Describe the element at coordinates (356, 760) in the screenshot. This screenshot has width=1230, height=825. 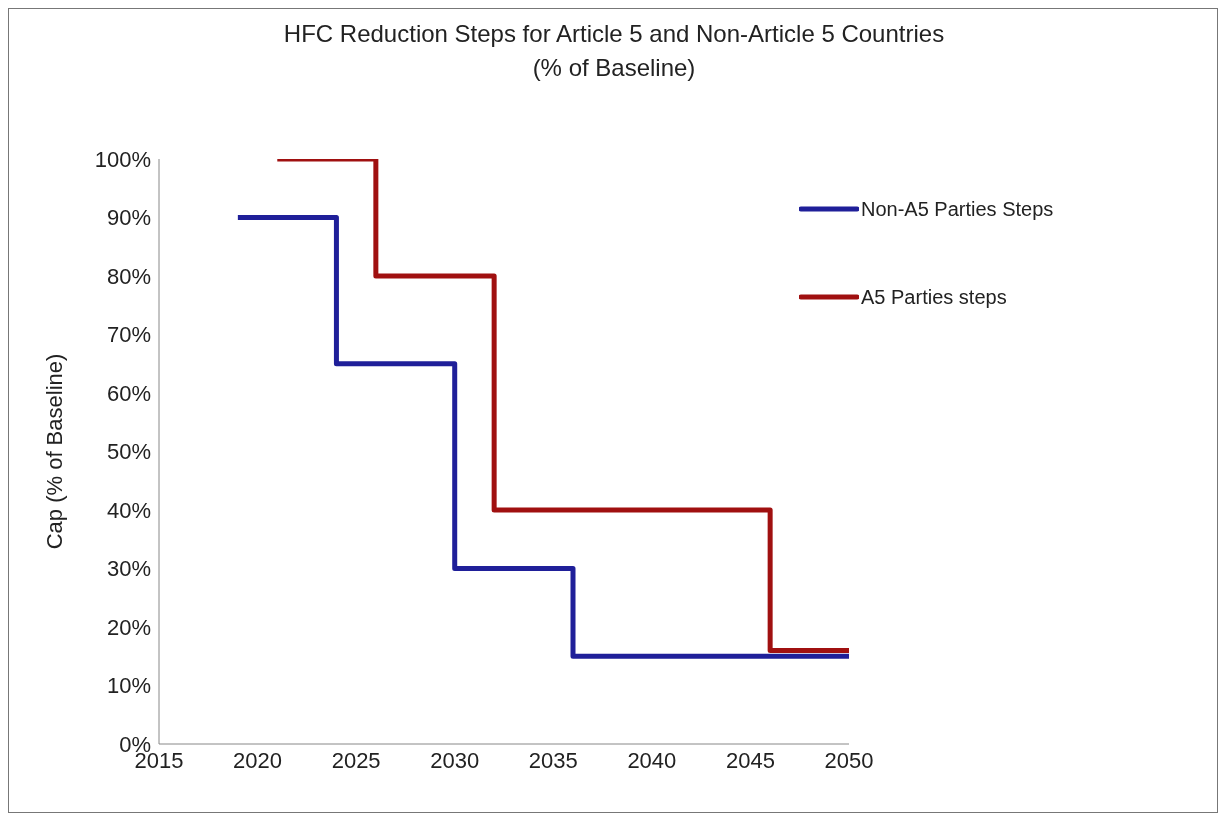
I see `x-tick-label: 2025` at that location.